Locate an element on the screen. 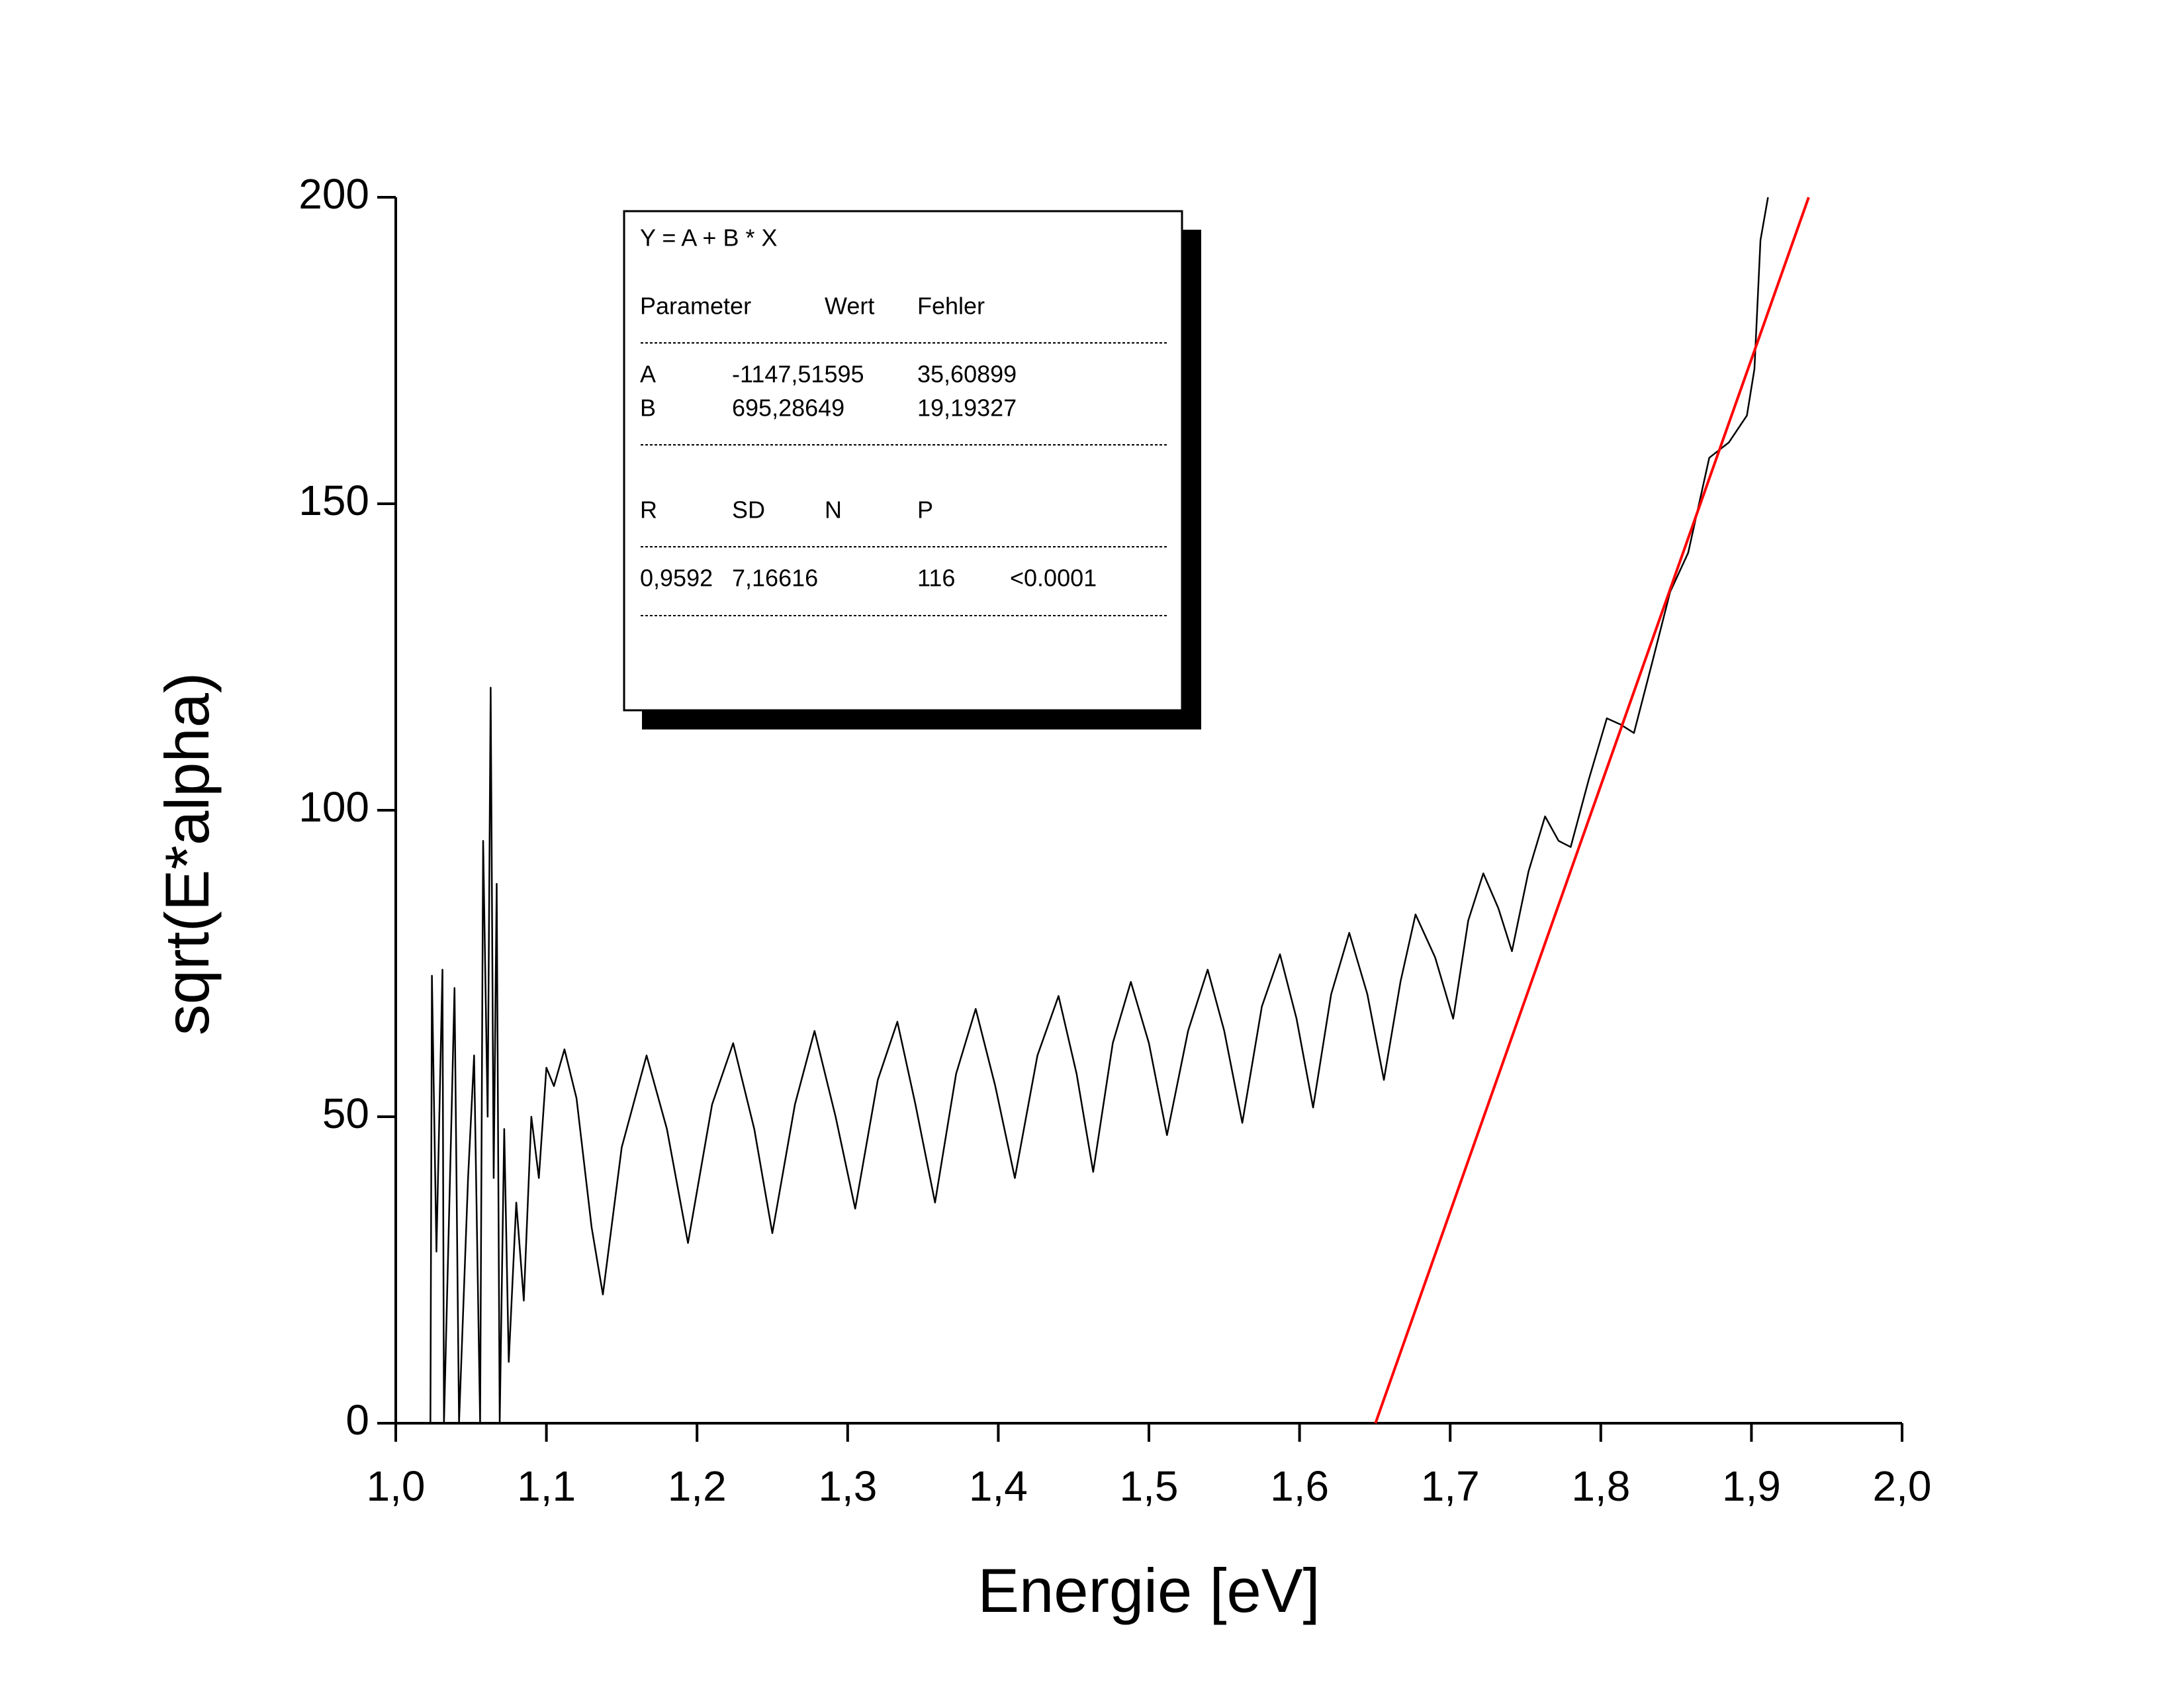 This screenshot has width=2184, height=1688. x-tick-label: 1,4 is located at coordinates (998, 1486).